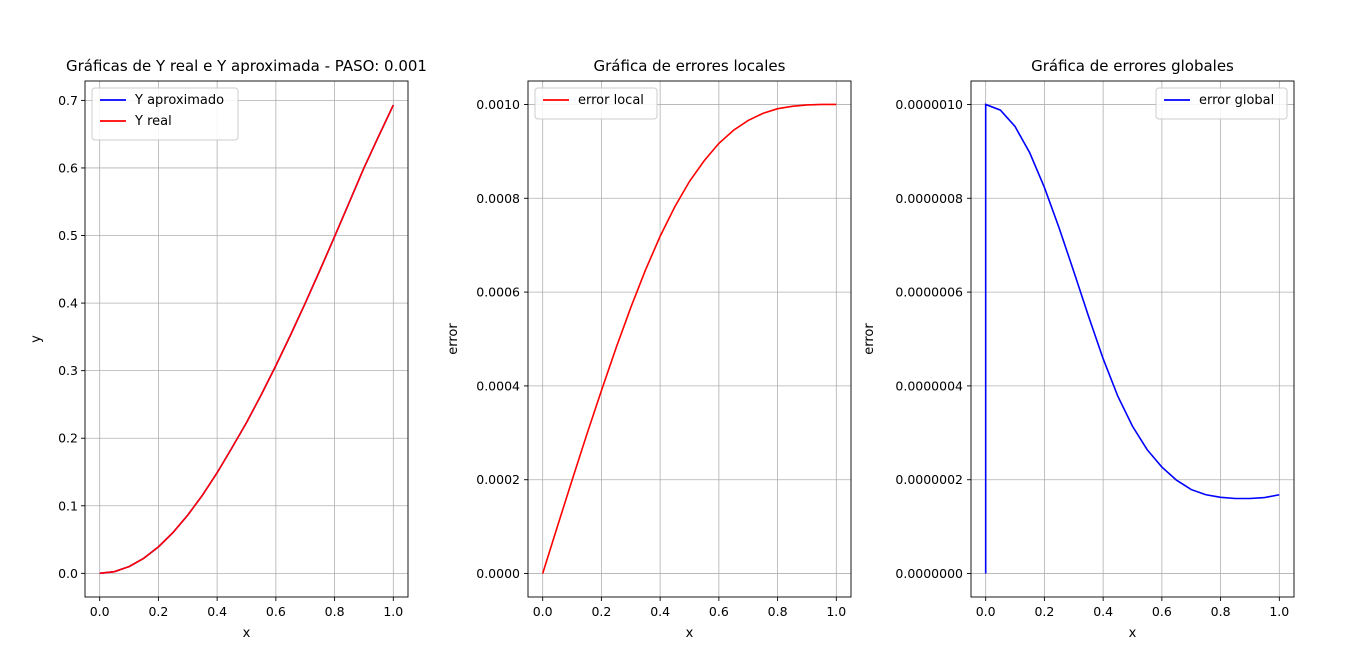 Image resolution: width=1366 pixels, height=671 pixels. What do you see at coordinates (498, 104) in the screenshot?
I see `y-tick-label: 0.0010` at bounding box center [498, 104].